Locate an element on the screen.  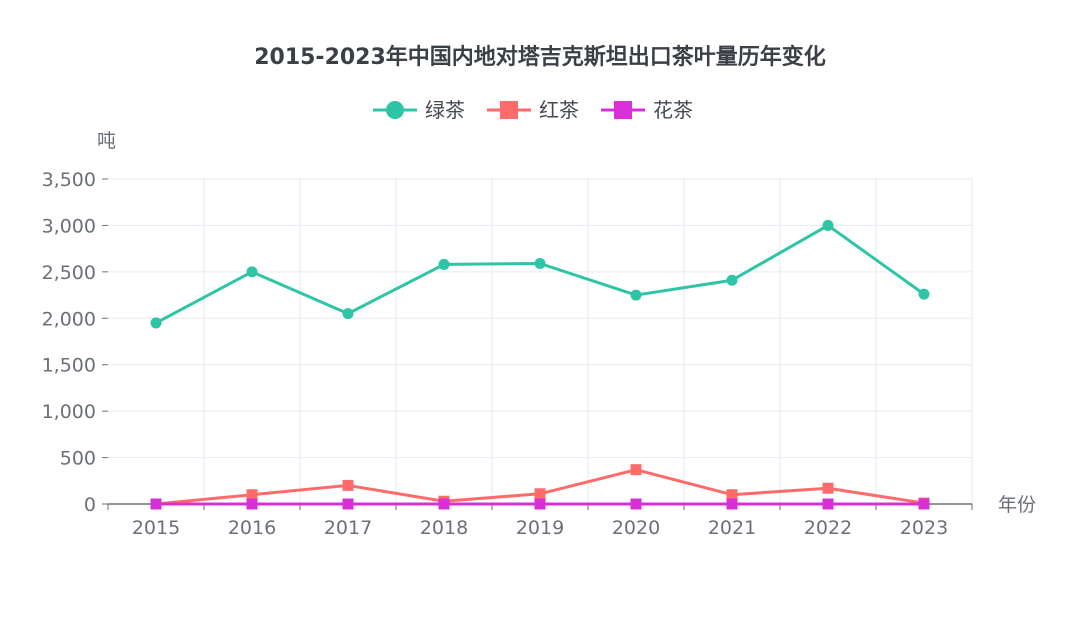
legend-item: 绿茶 is located at coordinates (419, 110).